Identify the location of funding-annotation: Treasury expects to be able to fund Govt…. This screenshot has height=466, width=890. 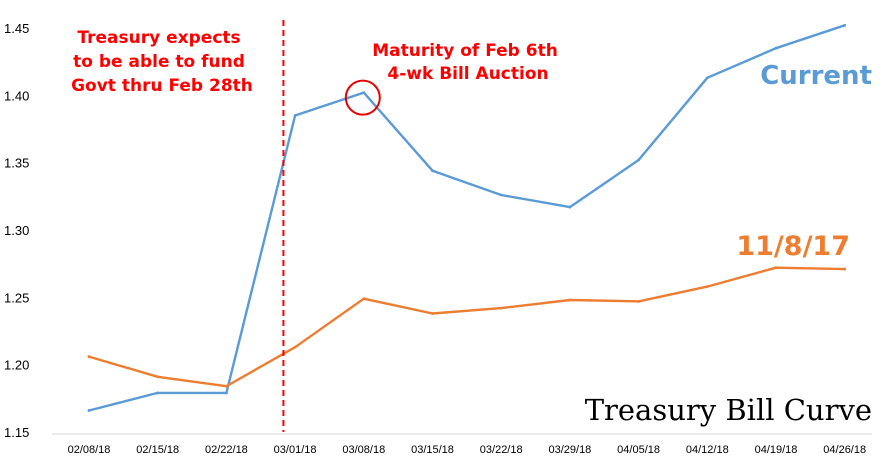
(162, 62).